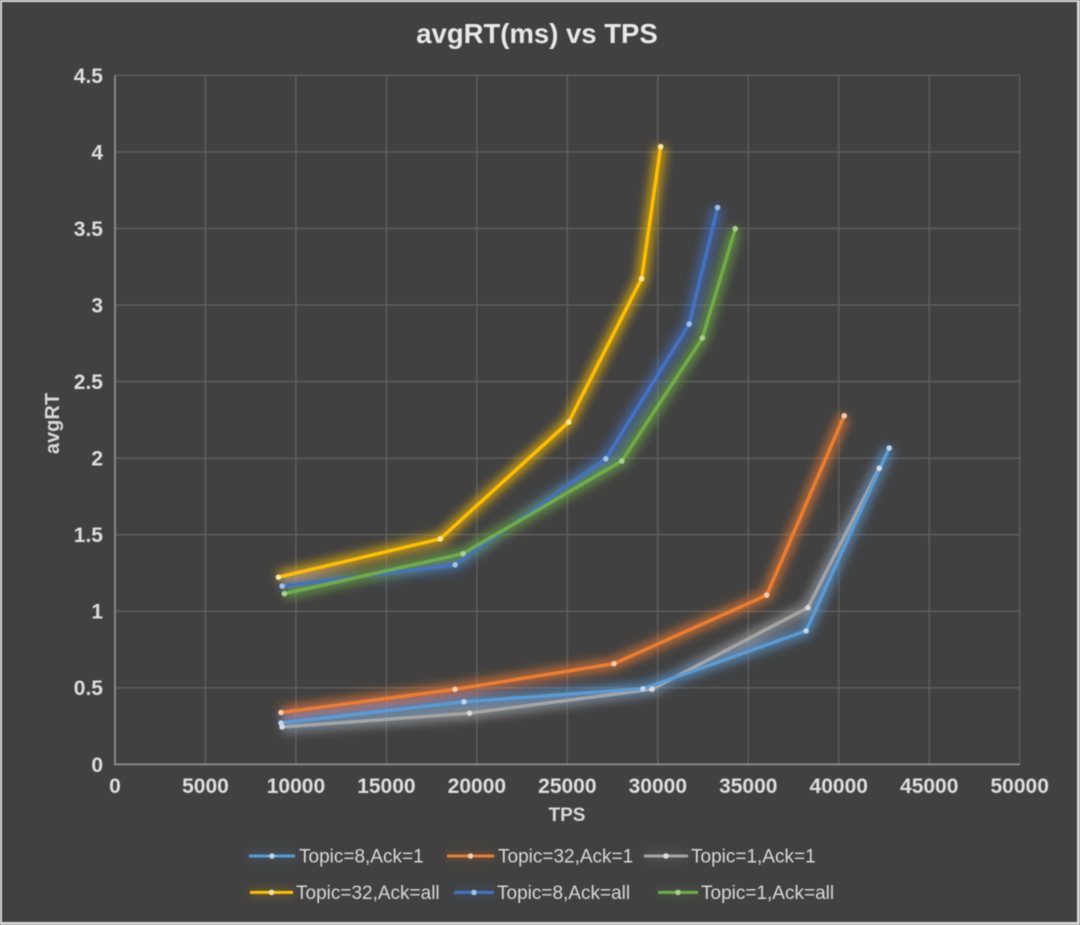 The image size is (1080, 925). Describe the element at coordinates (89, 76) in the screenshot. I see `svg-text: 4.5` at that location.